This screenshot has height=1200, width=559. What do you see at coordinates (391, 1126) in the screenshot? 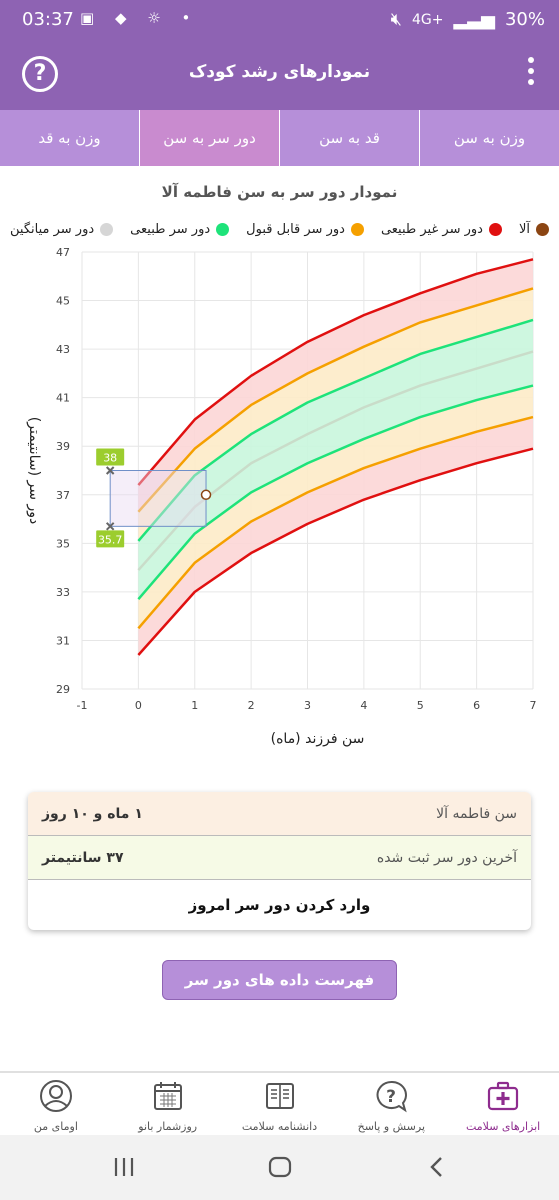
I see `nav-label: پرسش و پاسخ` at bounding box center [391, 1126].